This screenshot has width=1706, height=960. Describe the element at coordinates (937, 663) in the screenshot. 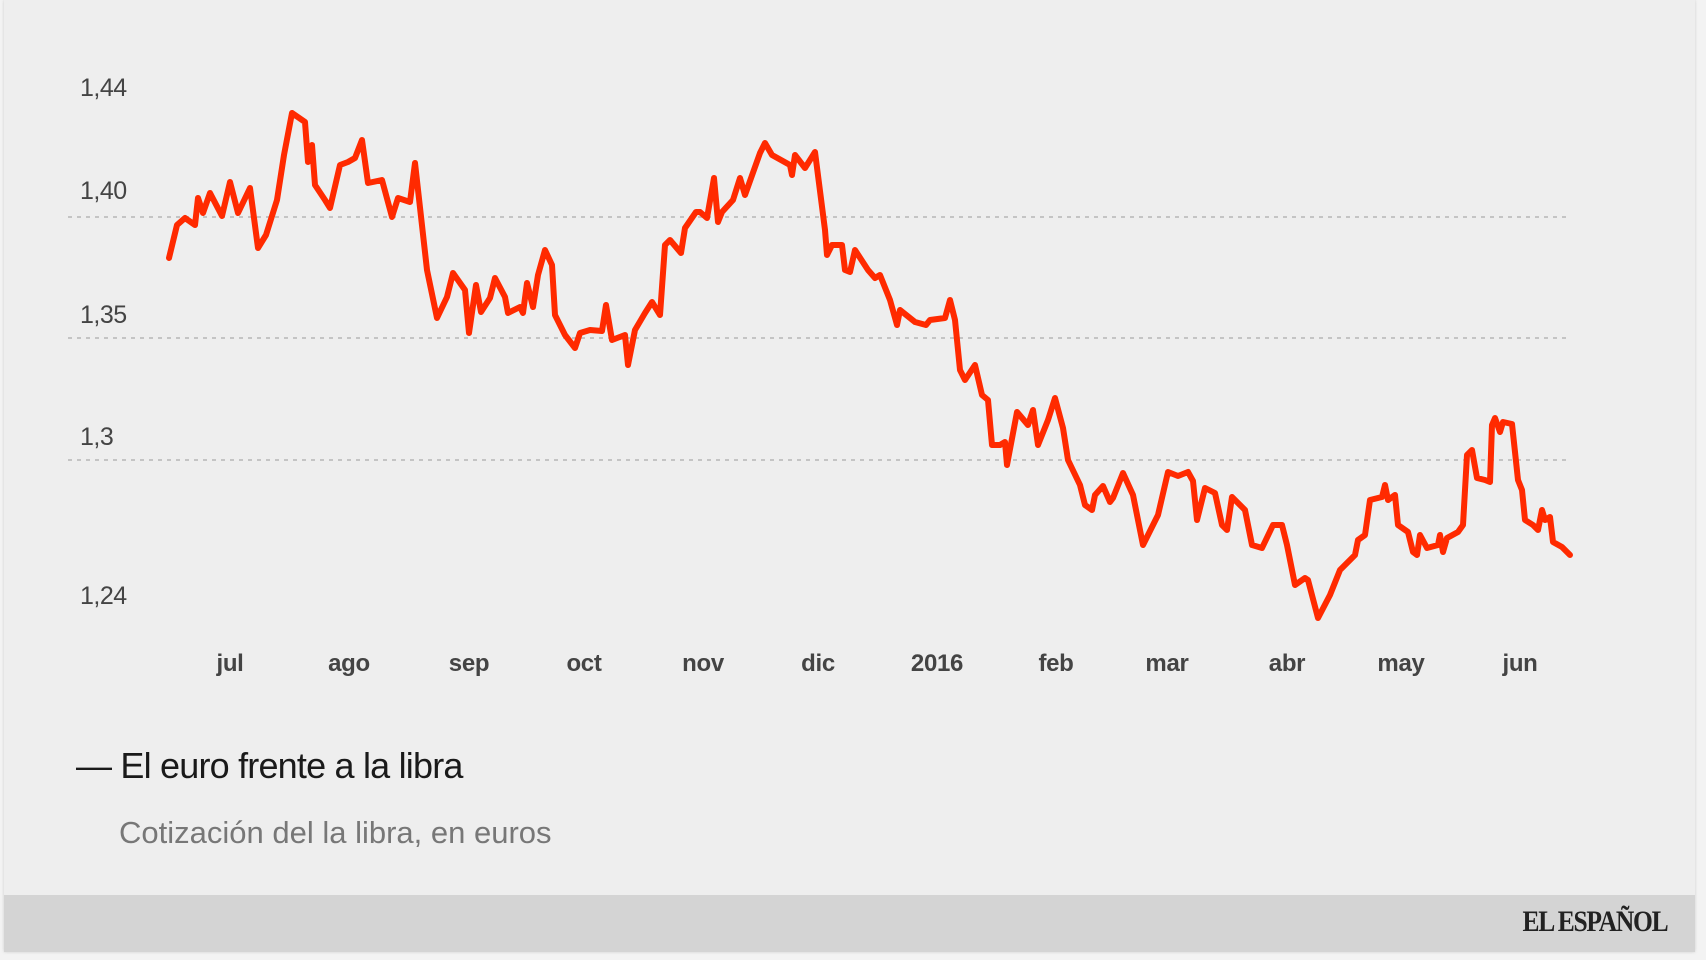

I see `x-tick-label: 2016` at that location.